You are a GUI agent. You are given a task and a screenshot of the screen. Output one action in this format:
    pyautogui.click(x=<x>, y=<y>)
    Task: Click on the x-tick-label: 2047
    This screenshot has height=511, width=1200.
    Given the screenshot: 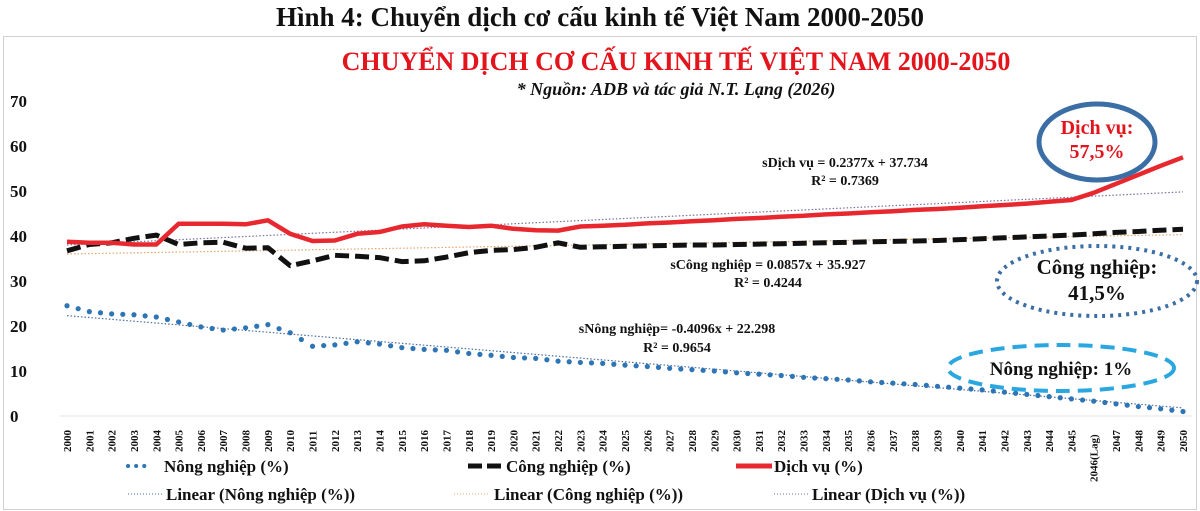 What is the action you would take?
    pyautogui.click(x=1117, y=441)
    